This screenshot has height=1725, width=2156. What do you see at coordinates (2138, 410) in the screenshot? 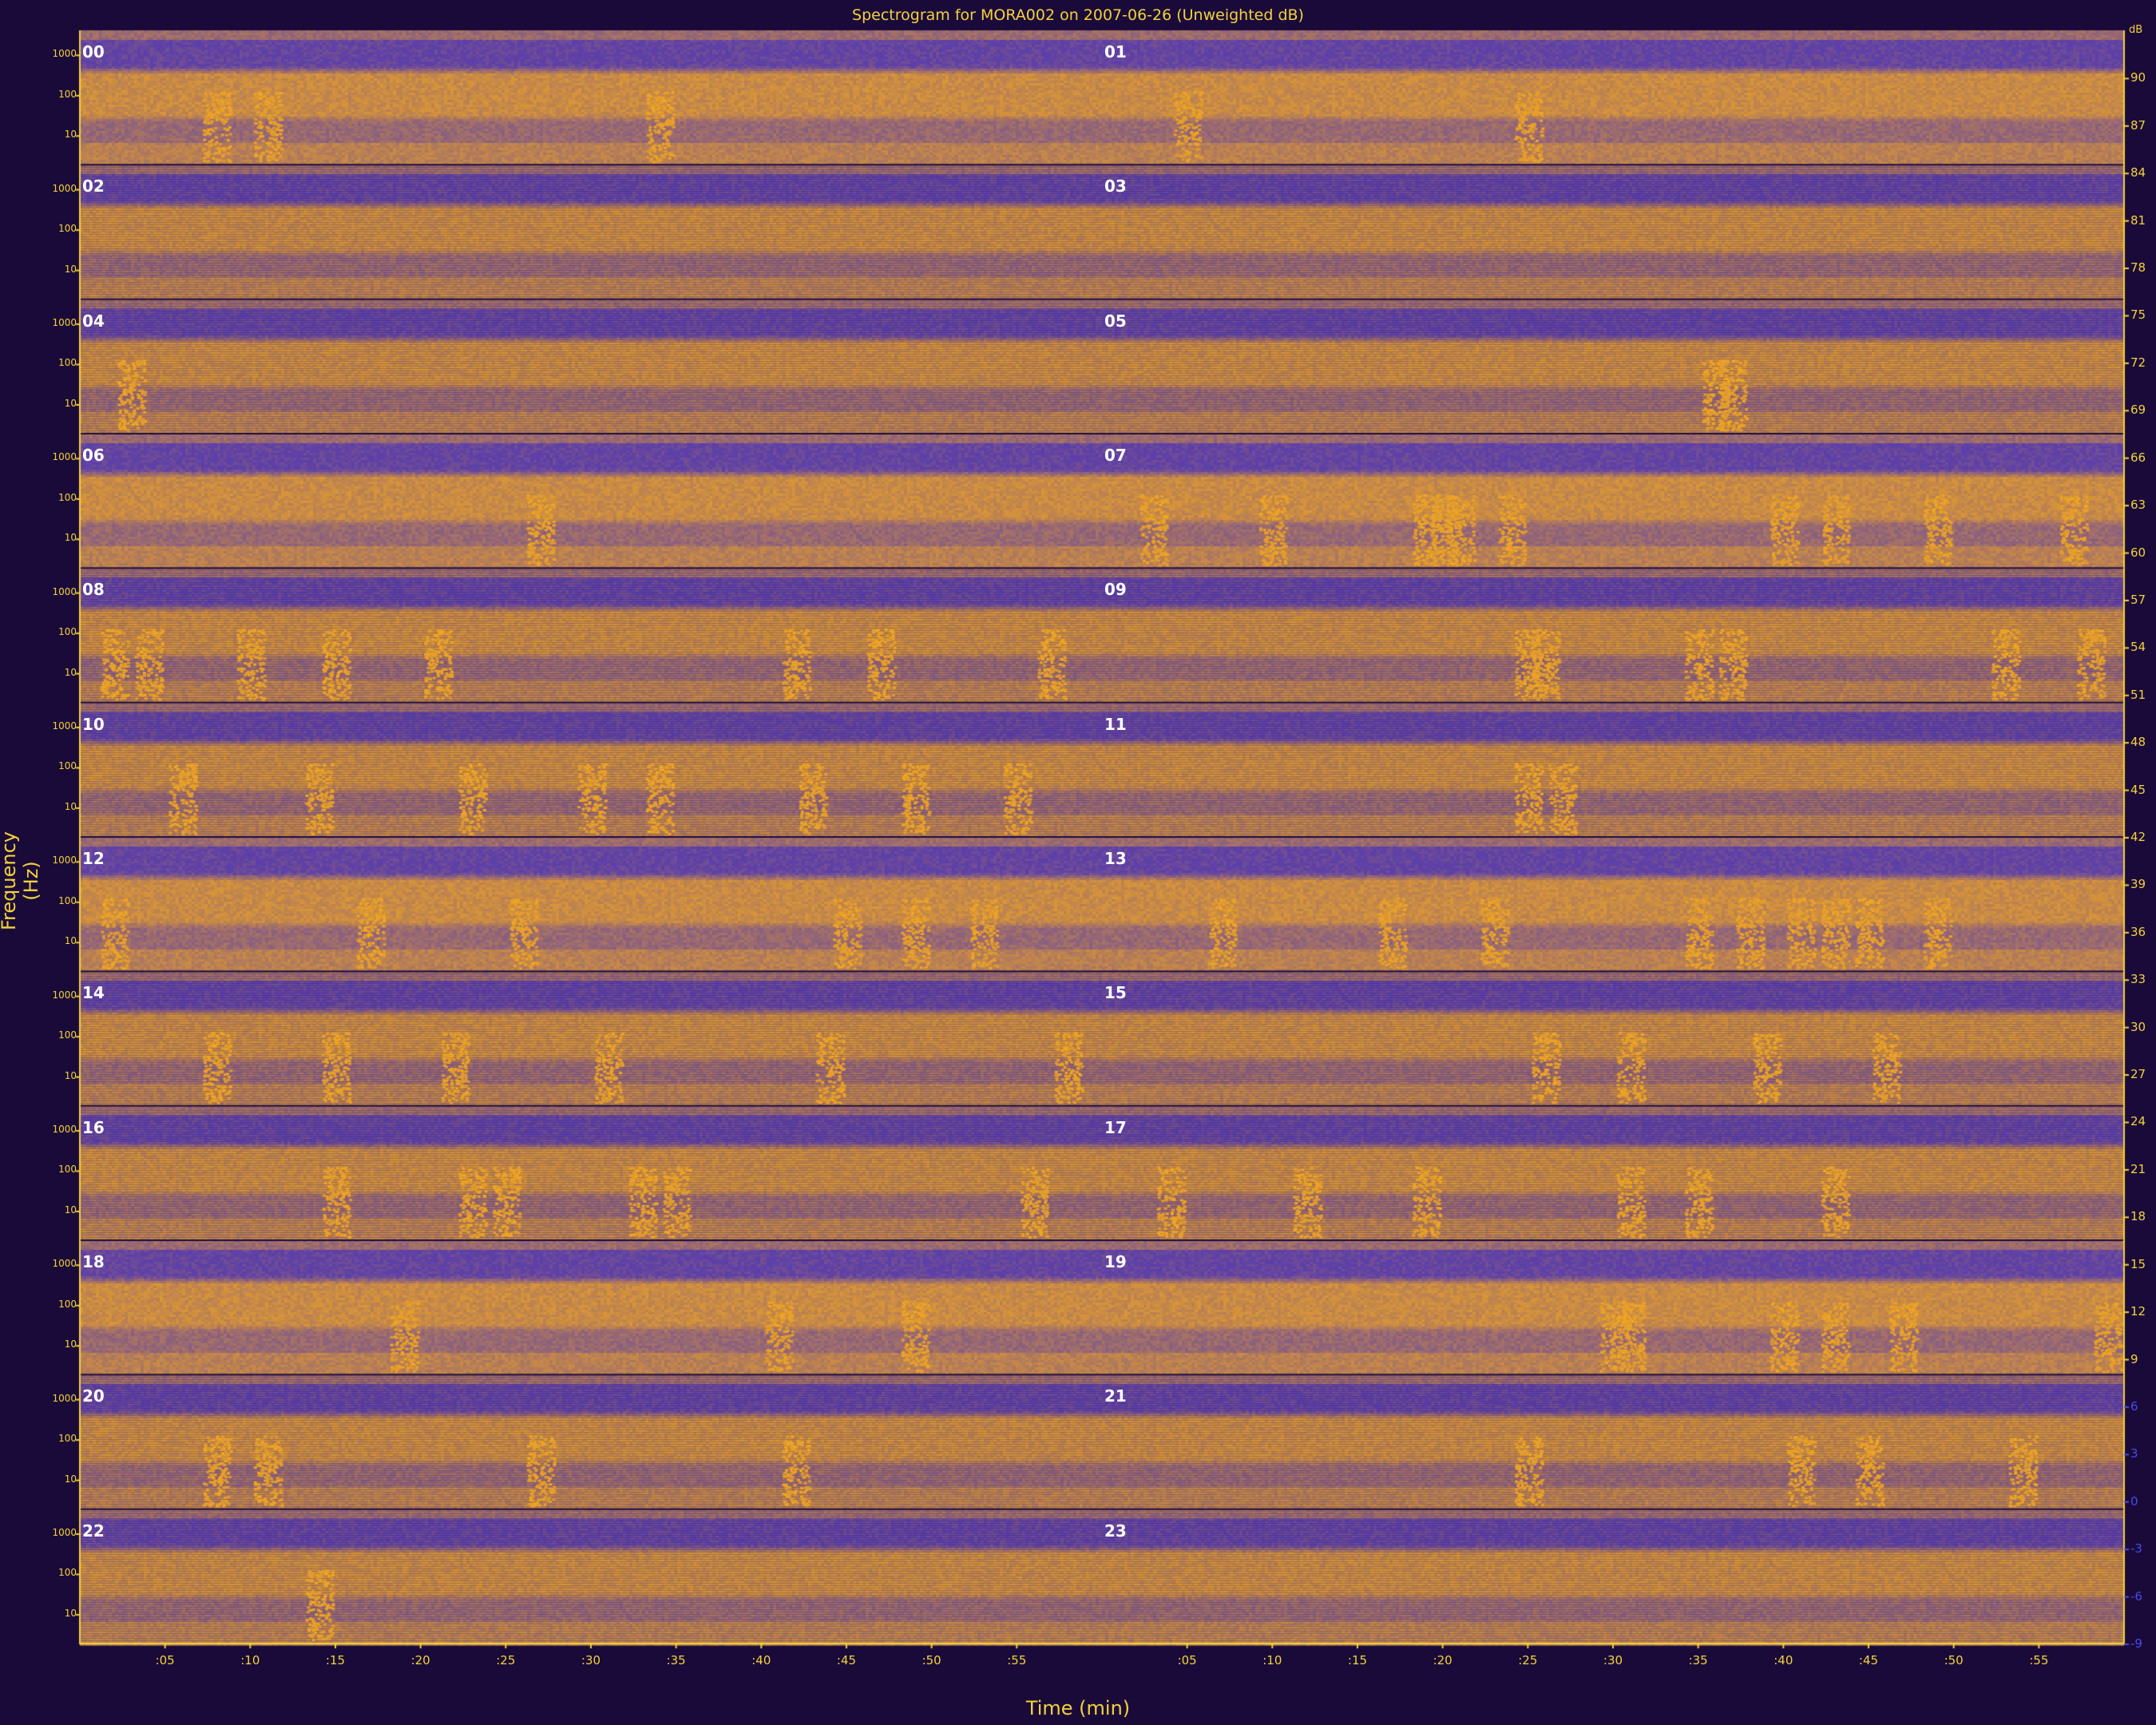
I see `db-tick-label: 69` at bounding box center [2138, 410].